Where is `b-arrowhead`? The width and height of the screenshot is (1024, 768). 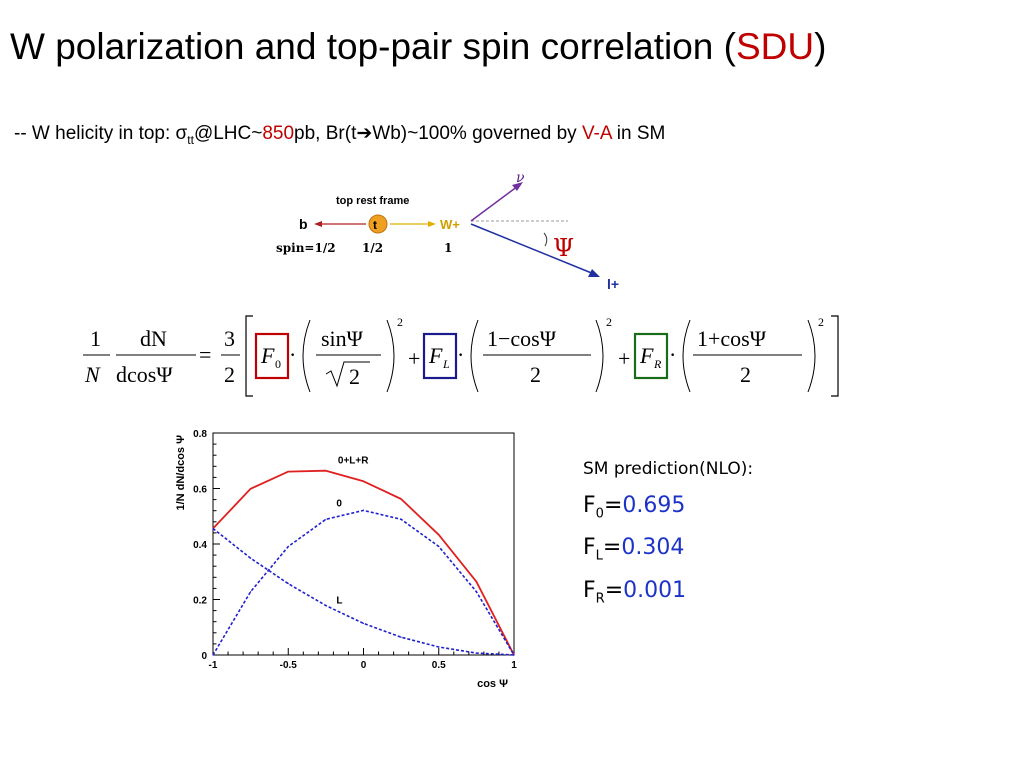
b-arrowhead is located at coordinates (318, 224).